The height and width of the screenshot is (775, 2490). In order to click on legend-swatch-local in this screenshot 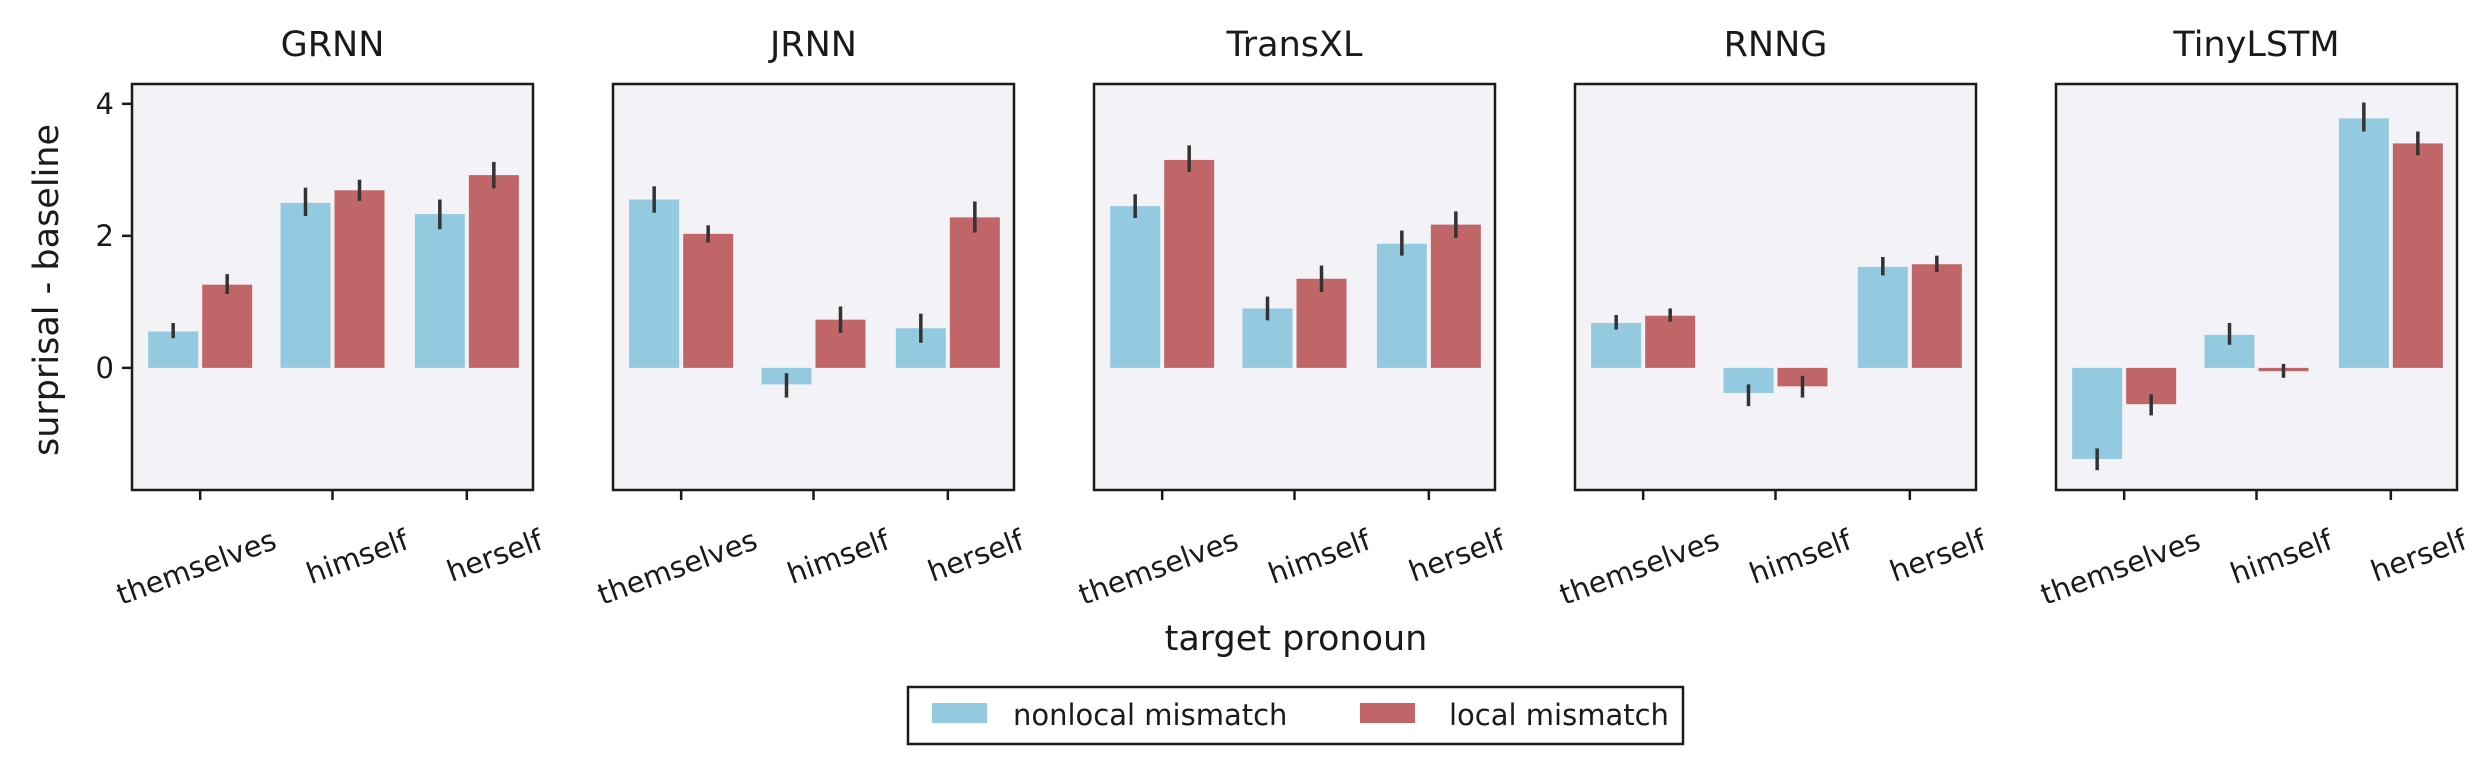, I will do `click(1387, 713)`.